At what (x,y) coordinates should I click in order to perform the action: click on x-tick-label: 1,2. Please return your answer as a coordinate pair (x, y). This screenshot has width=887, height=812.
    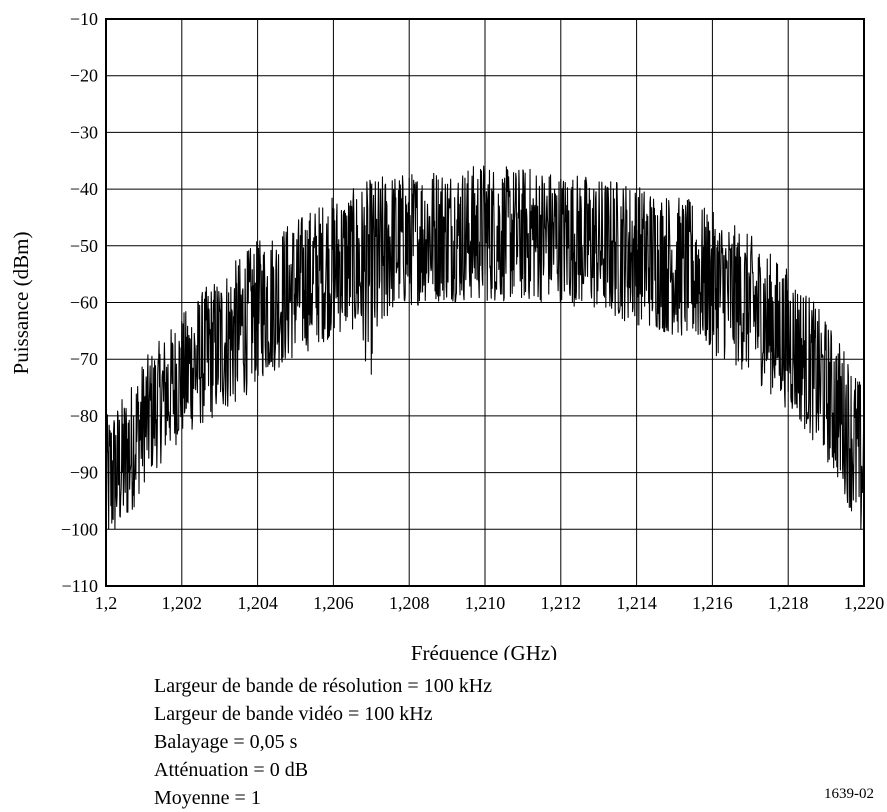
    Looking at the image, I should click on (106, 603).